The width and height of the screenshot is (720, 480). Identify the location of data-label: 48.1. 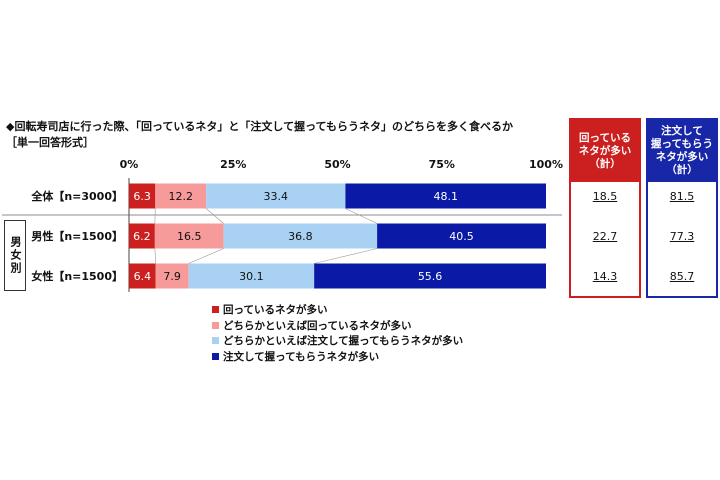
(445, 196).